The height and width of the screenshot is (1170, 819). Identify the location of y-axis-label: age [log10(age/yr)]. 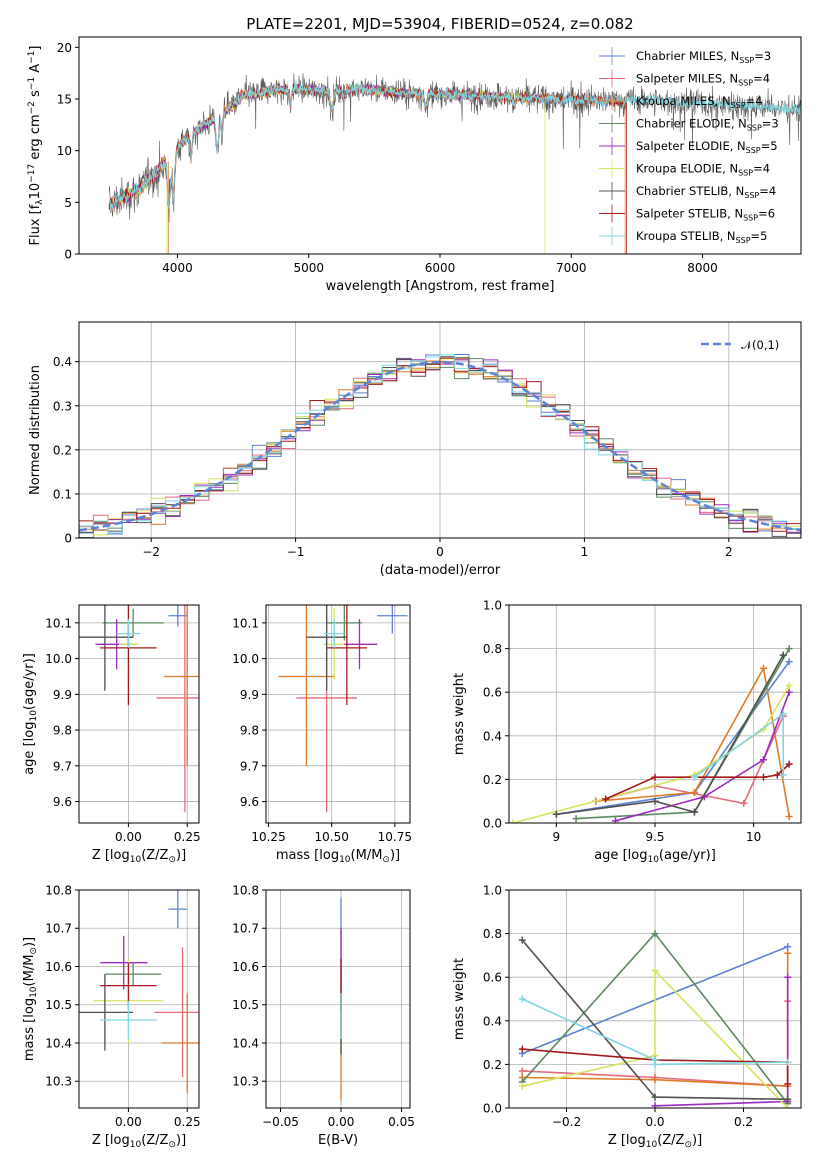
(30, 714).